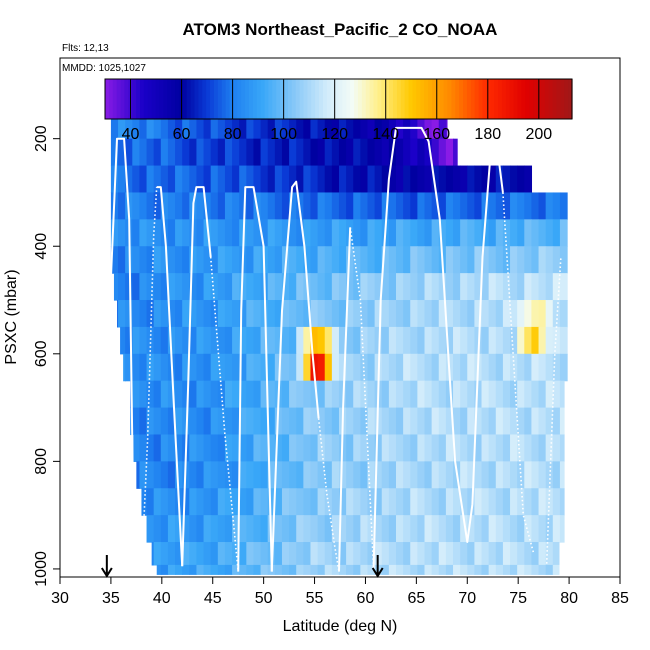  Describe the element at coordinates (41, 246) in the screenshot. I see `y-tick-label: 400` at that location.